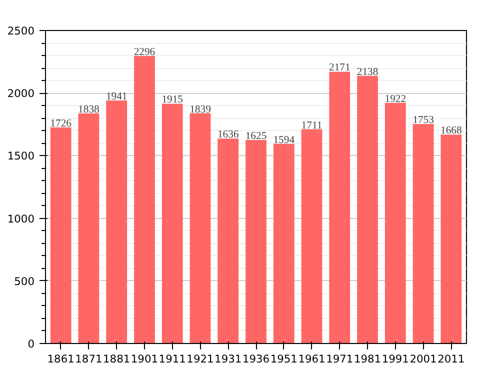 This screenshot has width=488, height=373. I want to click on x-tick-label: 1981, so click(368, 359).